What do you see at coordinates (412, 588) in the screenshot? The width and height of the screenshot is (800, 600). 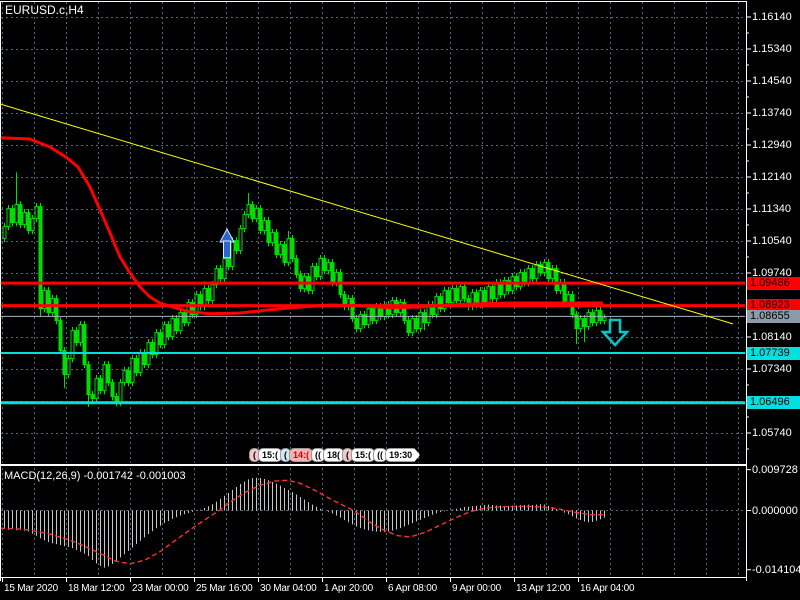 I see `time-axis-label: 6 Apr 08:00` at bounding box center [412, 588].